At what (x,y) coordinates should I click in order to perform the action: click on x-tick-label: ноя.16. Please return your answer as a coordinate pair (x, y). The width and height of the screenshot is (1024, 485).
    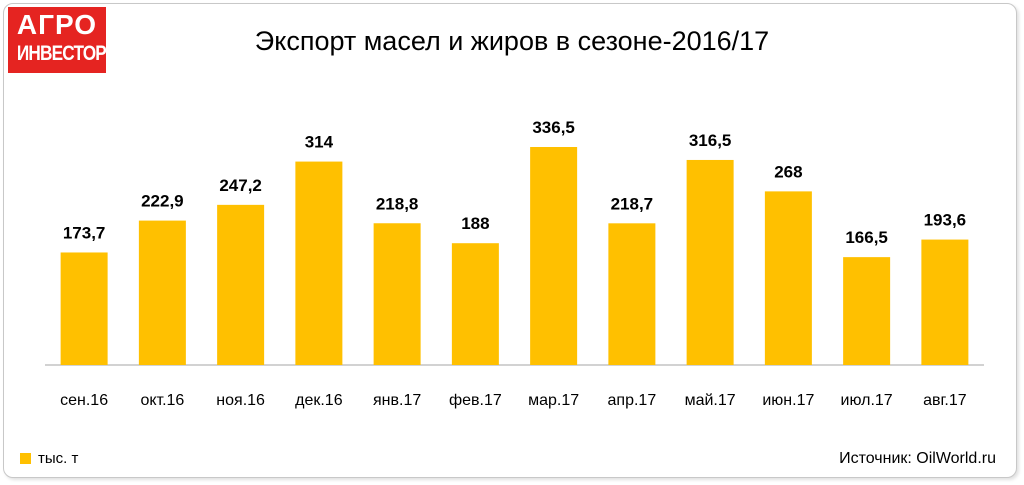
    Looking at the image, I should click on (240, 400).